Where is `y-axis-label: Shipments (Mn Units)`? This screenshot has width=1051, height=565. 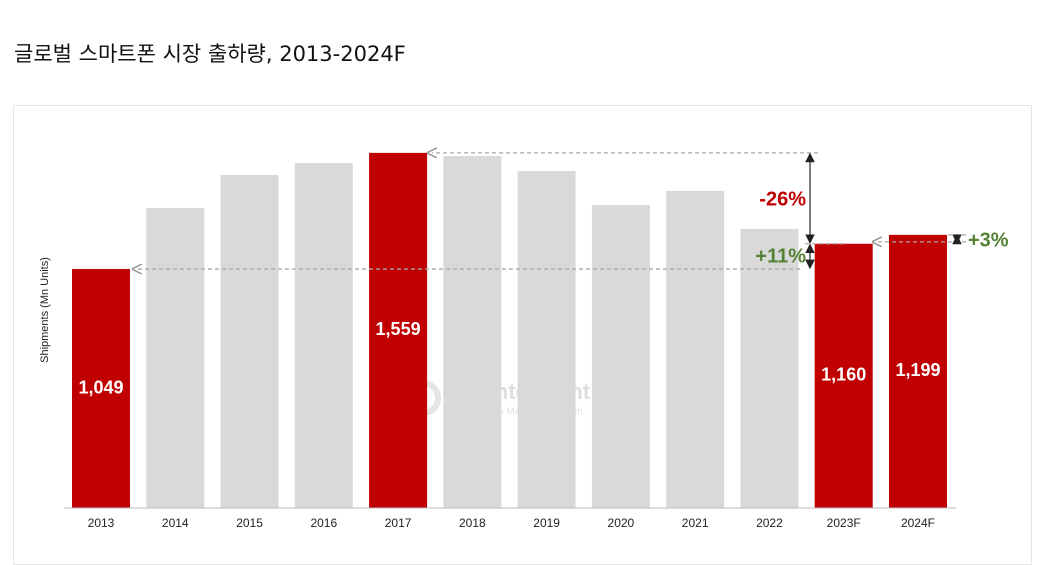
y-axis-label: Shipments (Mn Units) is located at coordinates (45, 310).